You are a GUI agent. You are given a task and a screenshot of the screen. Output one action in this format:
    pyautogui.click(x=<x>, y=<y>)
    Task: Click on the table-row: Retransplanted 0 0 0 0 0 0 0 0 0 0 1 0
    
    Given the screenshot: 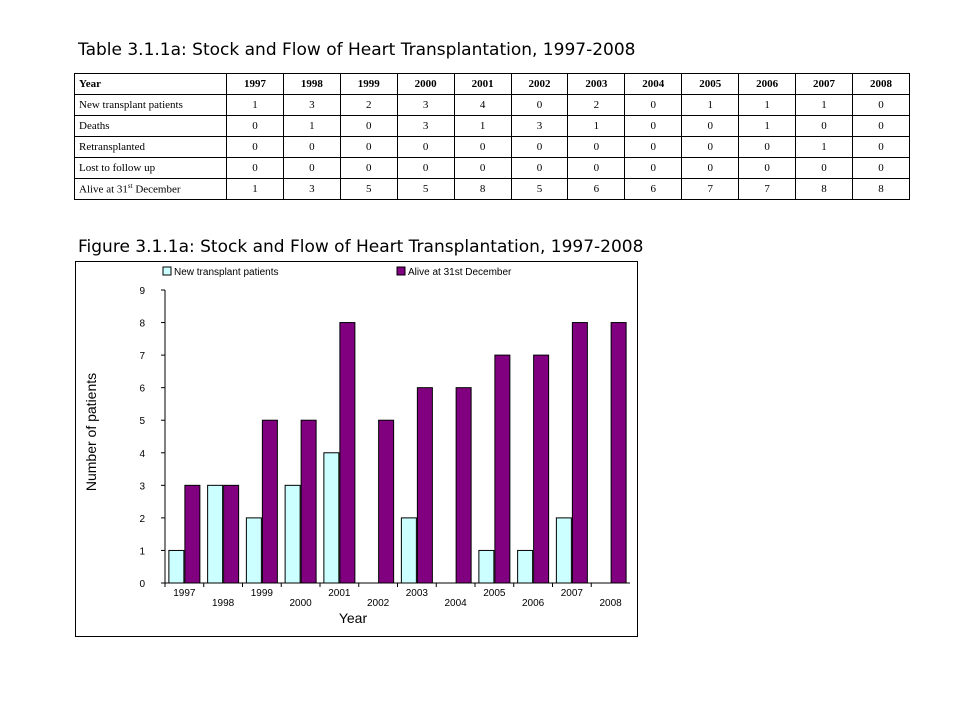 What is the action you would take?
    pyautogui.click(x=492, y=147)
    